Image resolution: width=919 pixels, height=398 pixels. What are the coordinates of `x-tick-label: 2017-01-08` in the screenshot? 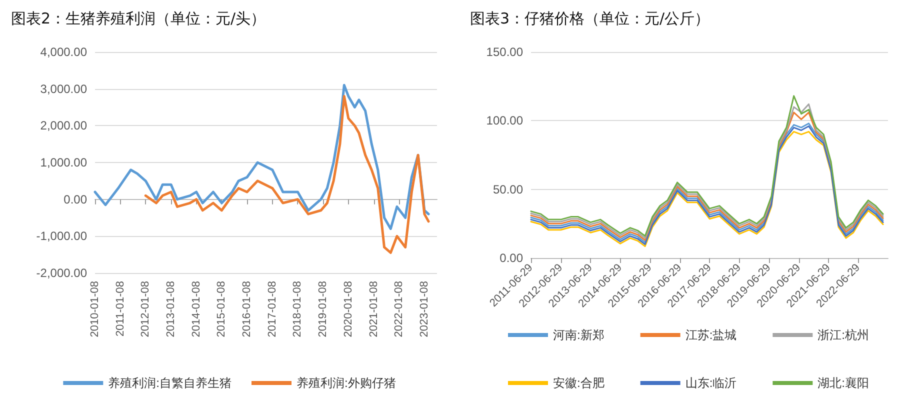 It's located at (272, 309).